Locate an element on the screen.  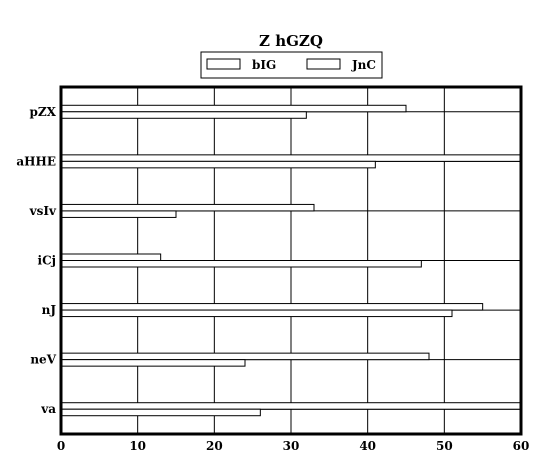
bar-jnc-iCj is located at coordinates (241, 264).